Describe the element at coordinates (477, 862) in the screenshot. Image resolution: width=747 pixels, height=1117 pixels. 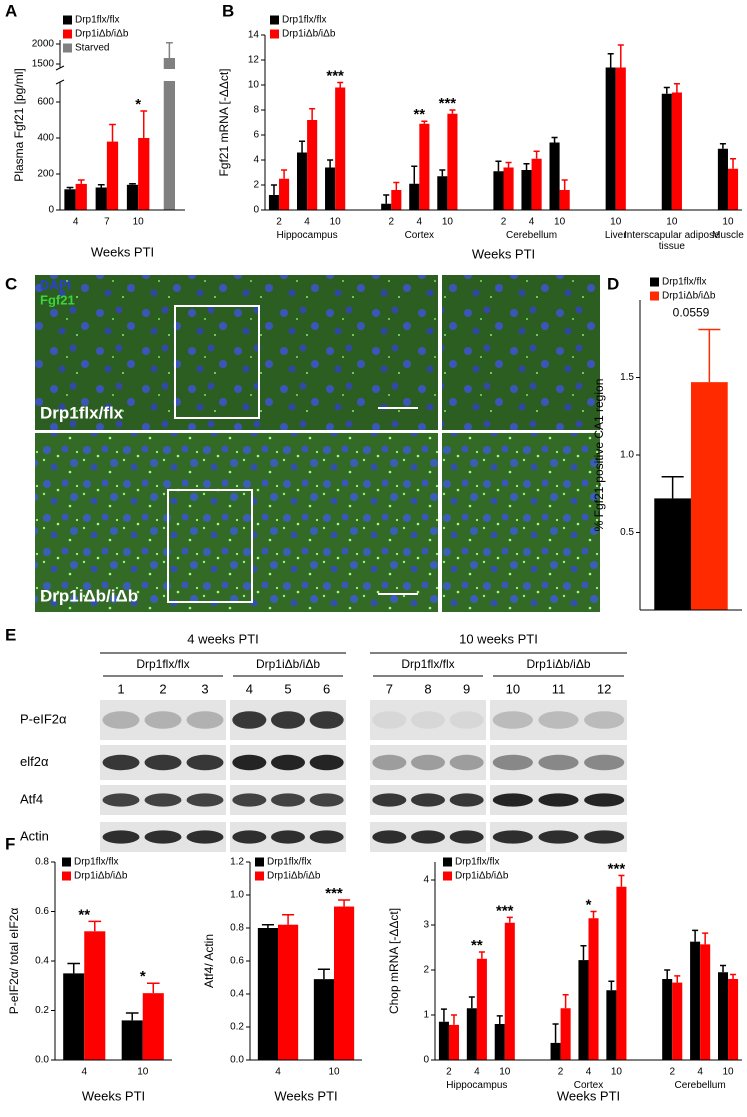
I see `legend-label: Drp1flx/flx` at that location.